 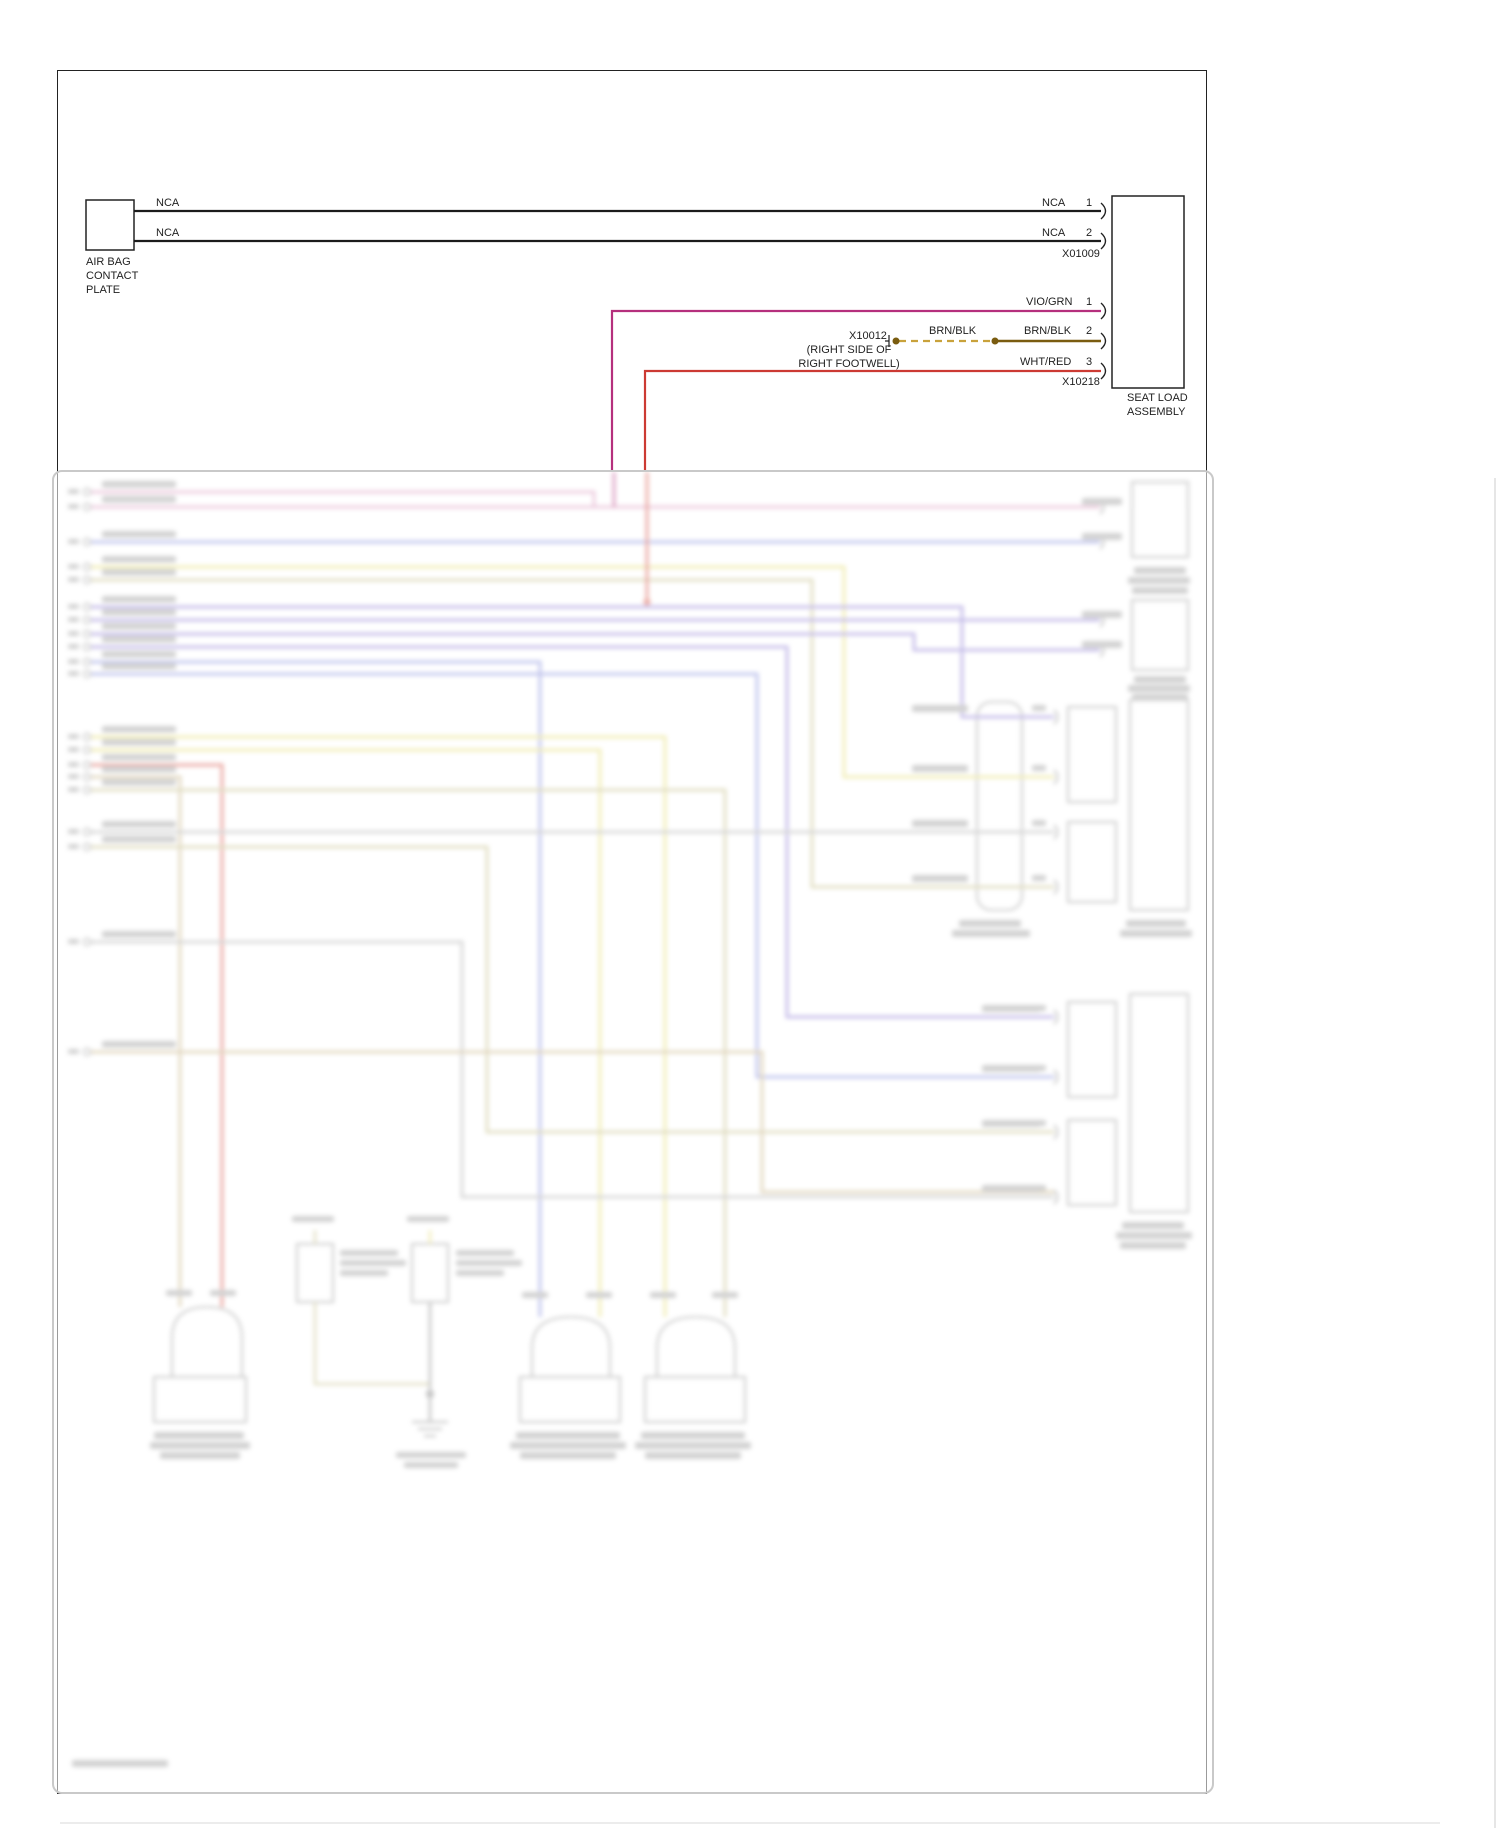 I want to click on connector-label-x10218: X10218, so click(x=1081, y=382).